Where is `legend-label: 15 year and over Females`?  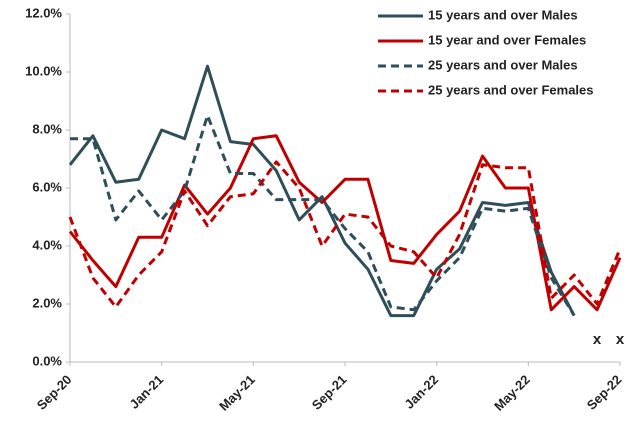
legend-label: 15 year and over Females is located at coordinates (507, 39).